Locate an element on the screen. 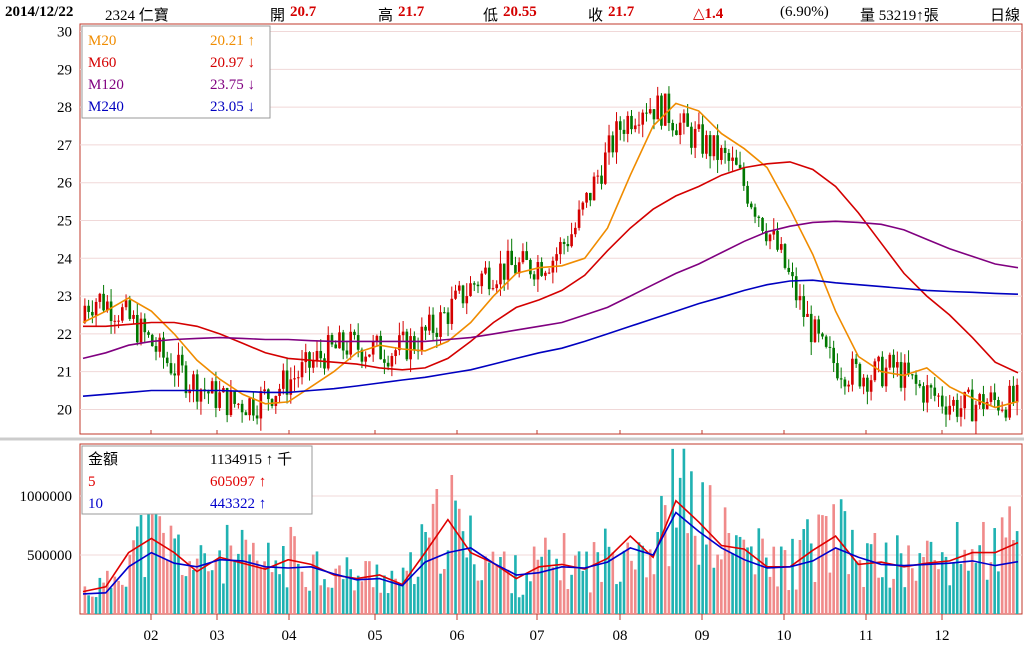 The image size is (1024, 662). legend-m20-value: 20.21 ↑ is located at coordinates (232, 41).